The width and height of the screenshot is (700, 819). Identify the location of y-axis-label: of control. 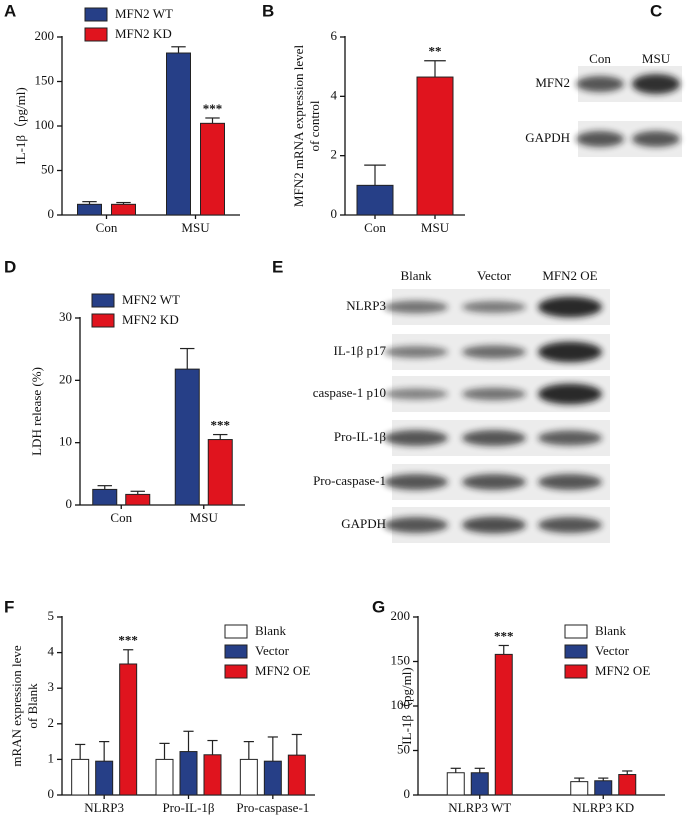
(314, 125).